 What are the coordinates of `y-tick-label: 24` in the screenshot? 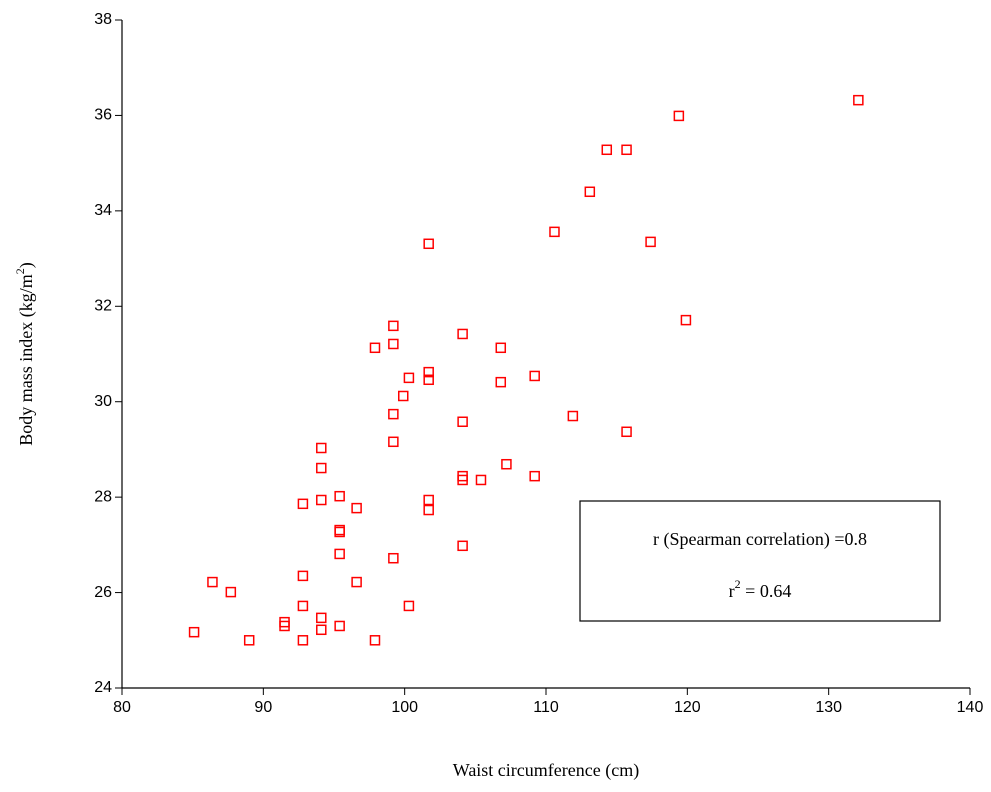 It's located at (103, 687).